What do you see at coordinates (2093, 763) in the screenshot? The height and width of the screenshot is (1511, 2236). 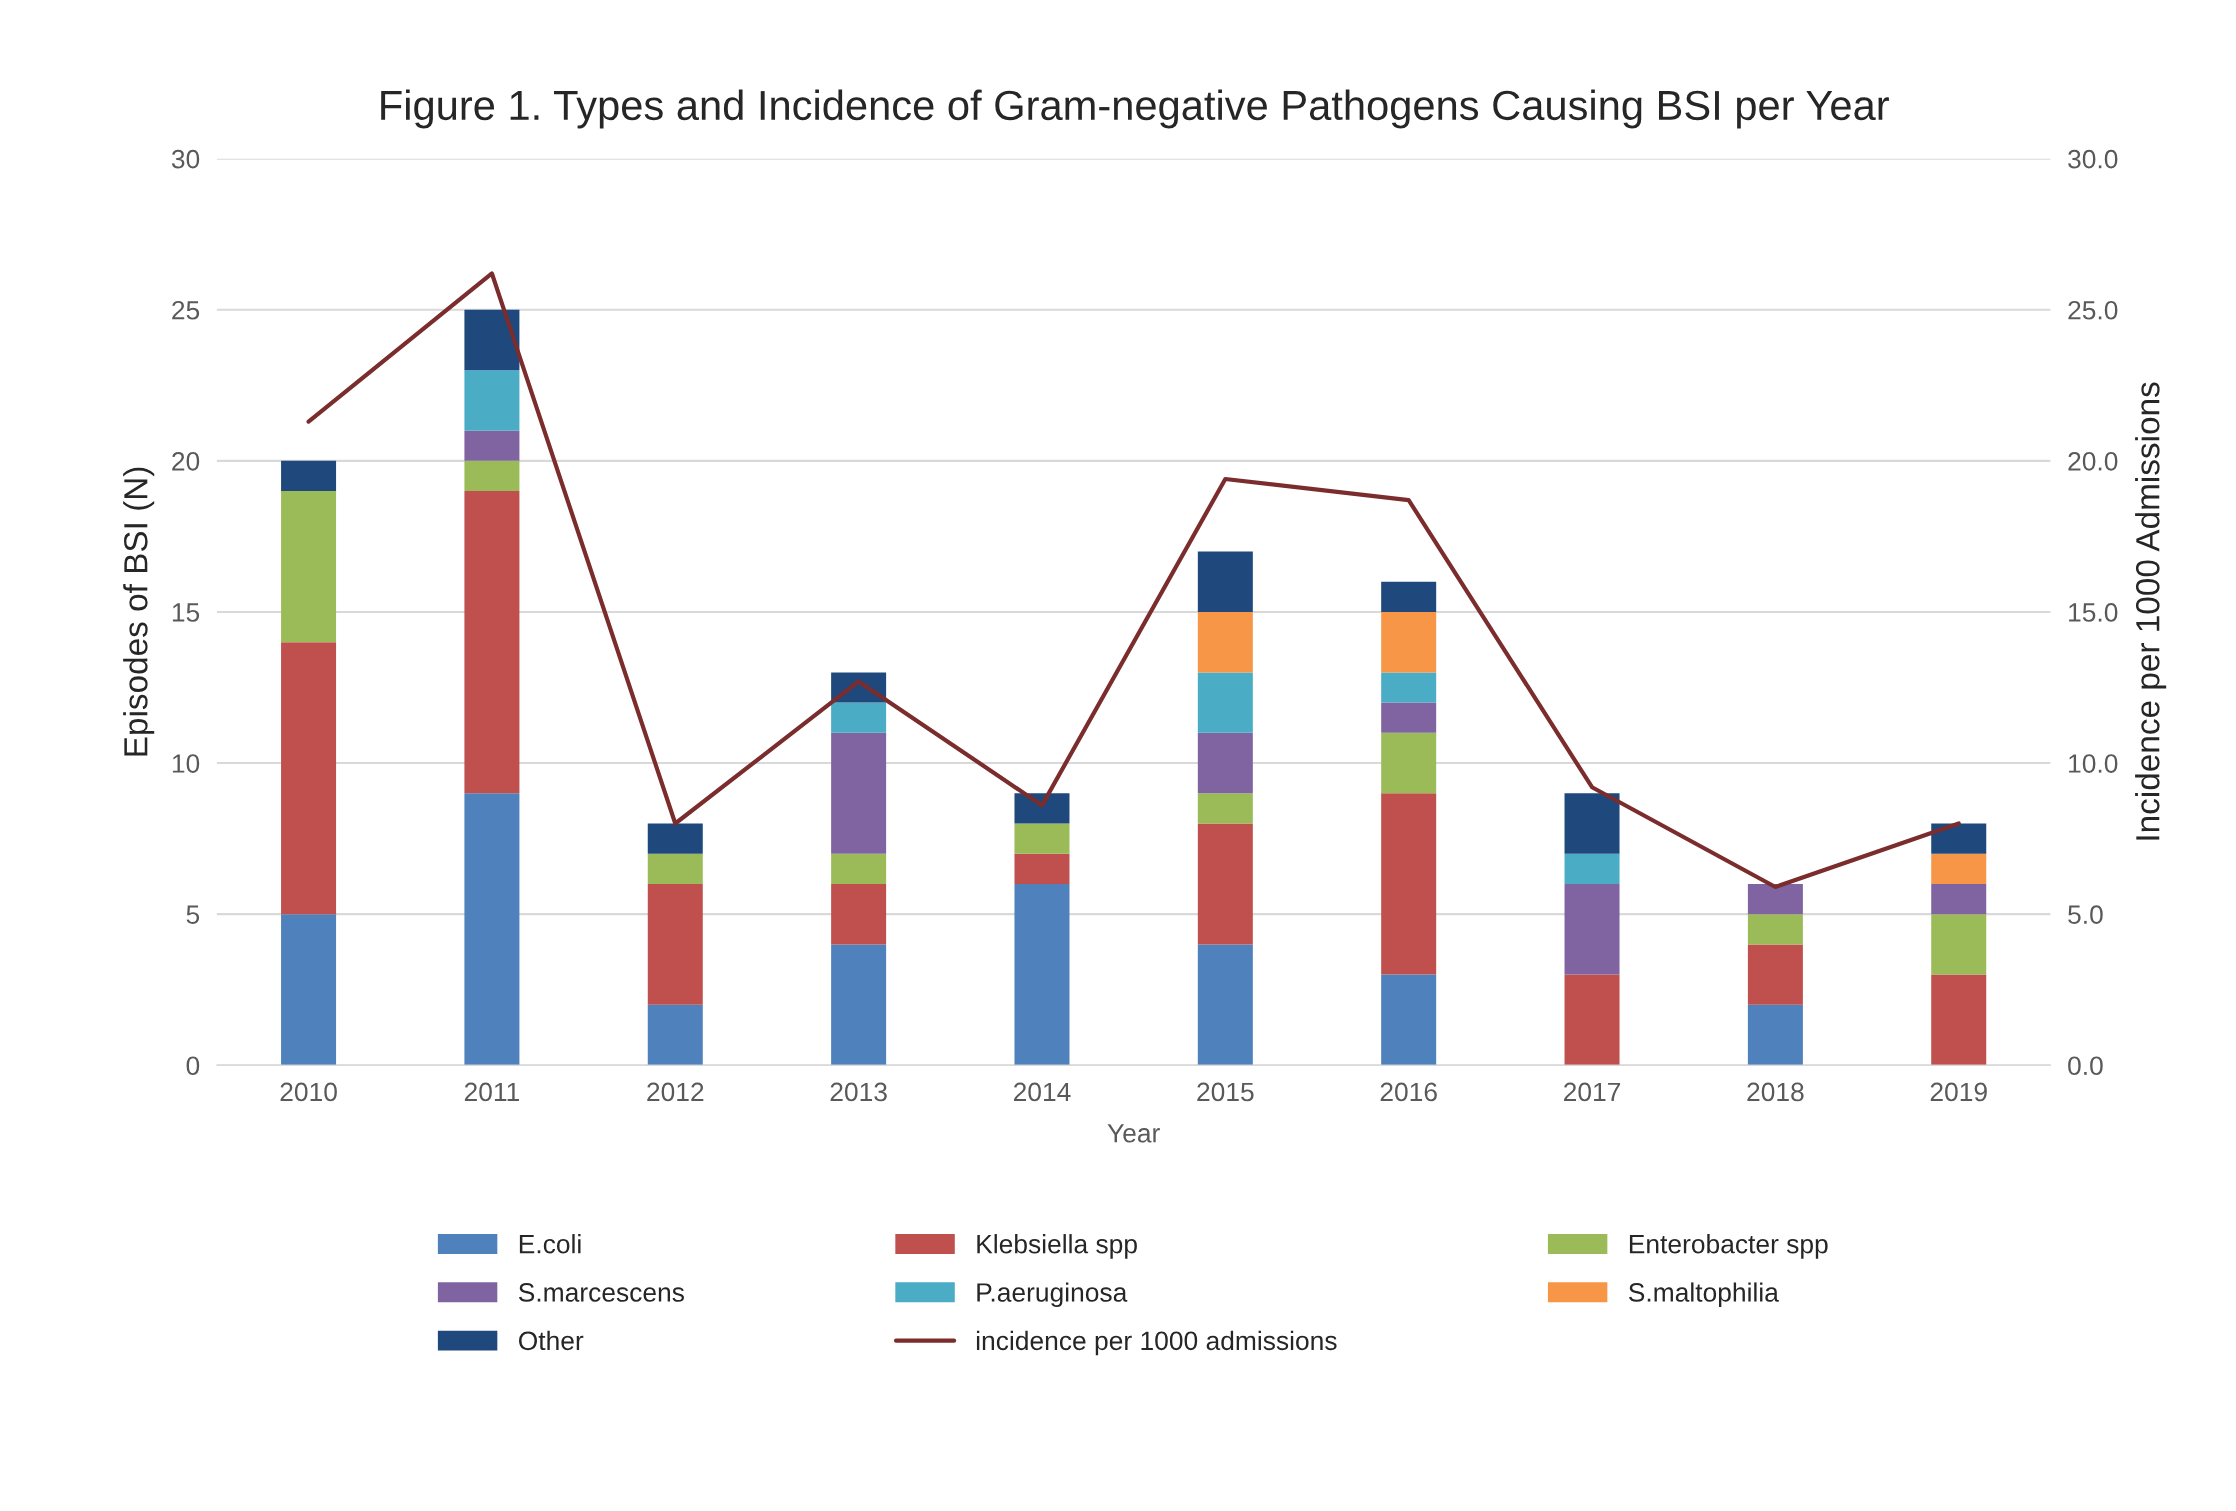 I see `y2-tick-label: 10.0` at bounding box center [2093, 763].